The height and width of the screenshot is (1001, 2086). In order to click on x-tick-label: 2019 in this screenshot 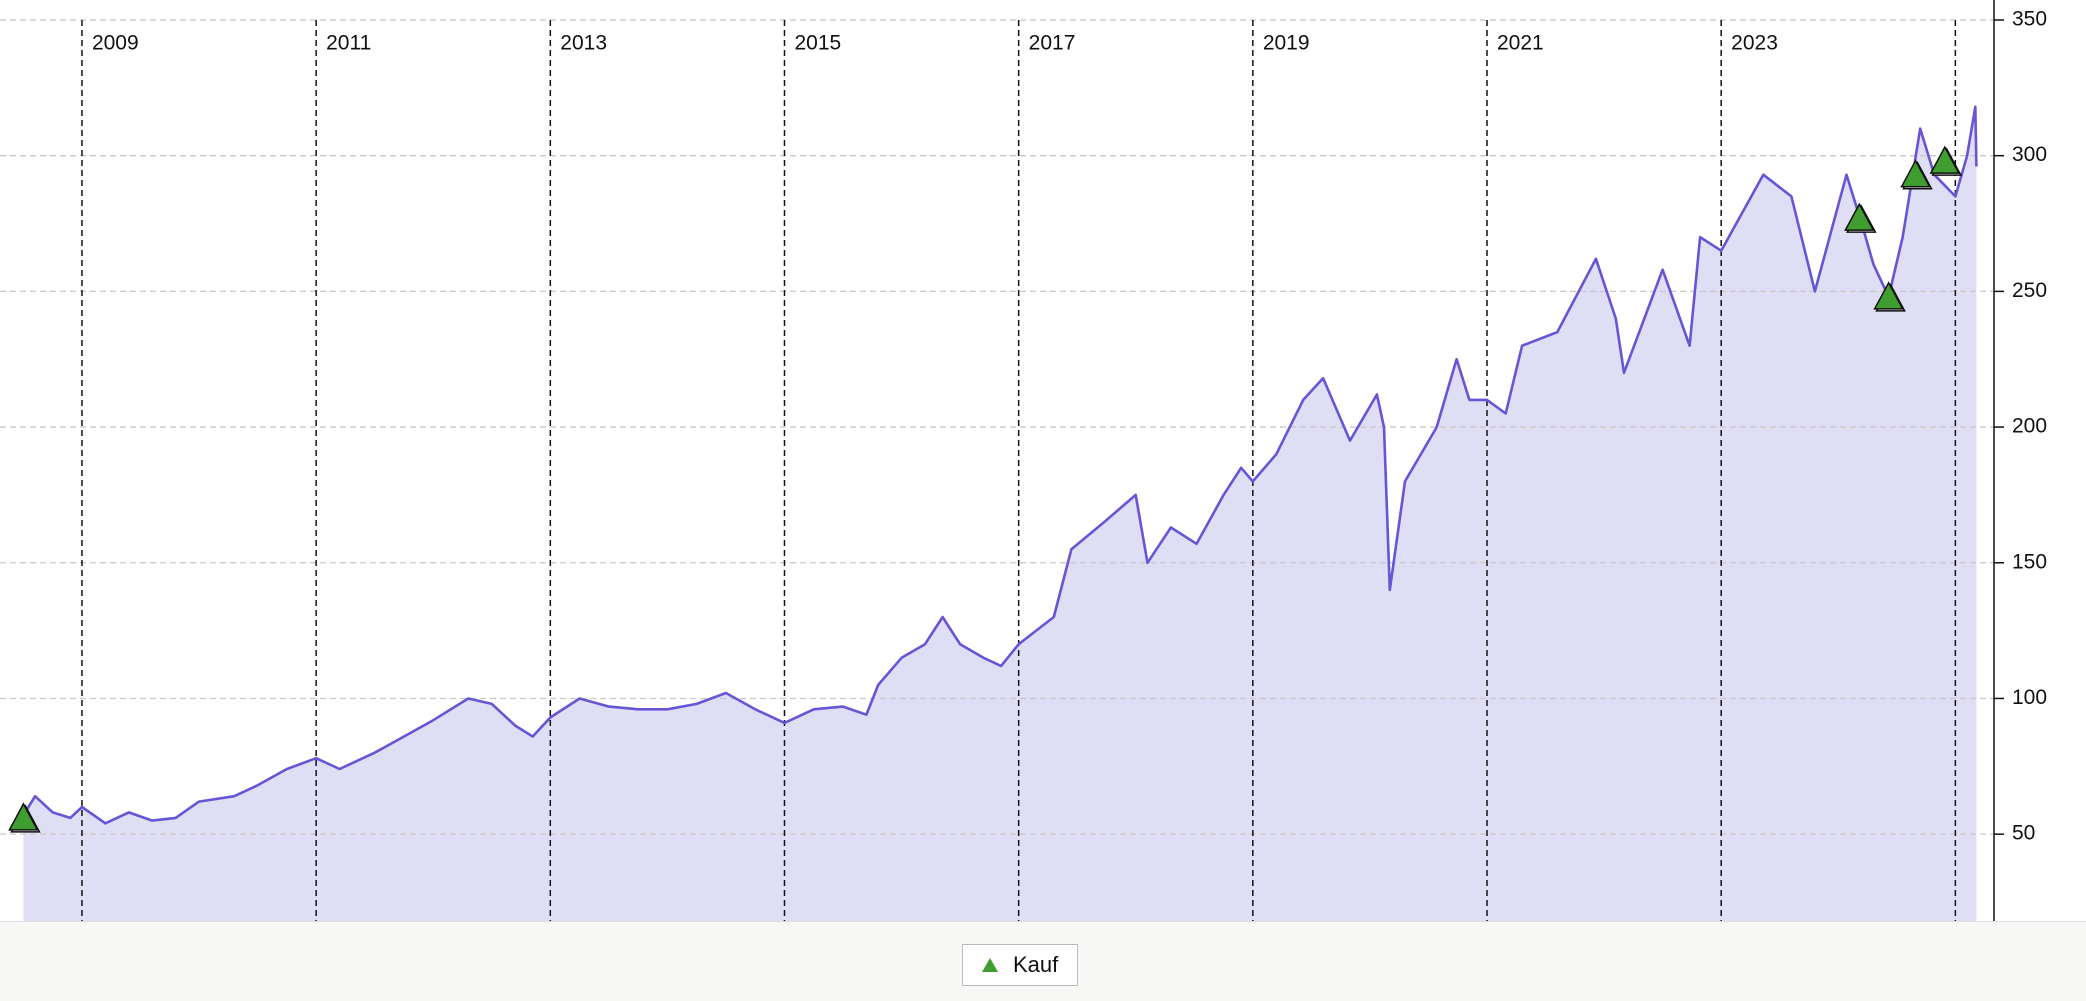, I will do `click(1286, 43)`.